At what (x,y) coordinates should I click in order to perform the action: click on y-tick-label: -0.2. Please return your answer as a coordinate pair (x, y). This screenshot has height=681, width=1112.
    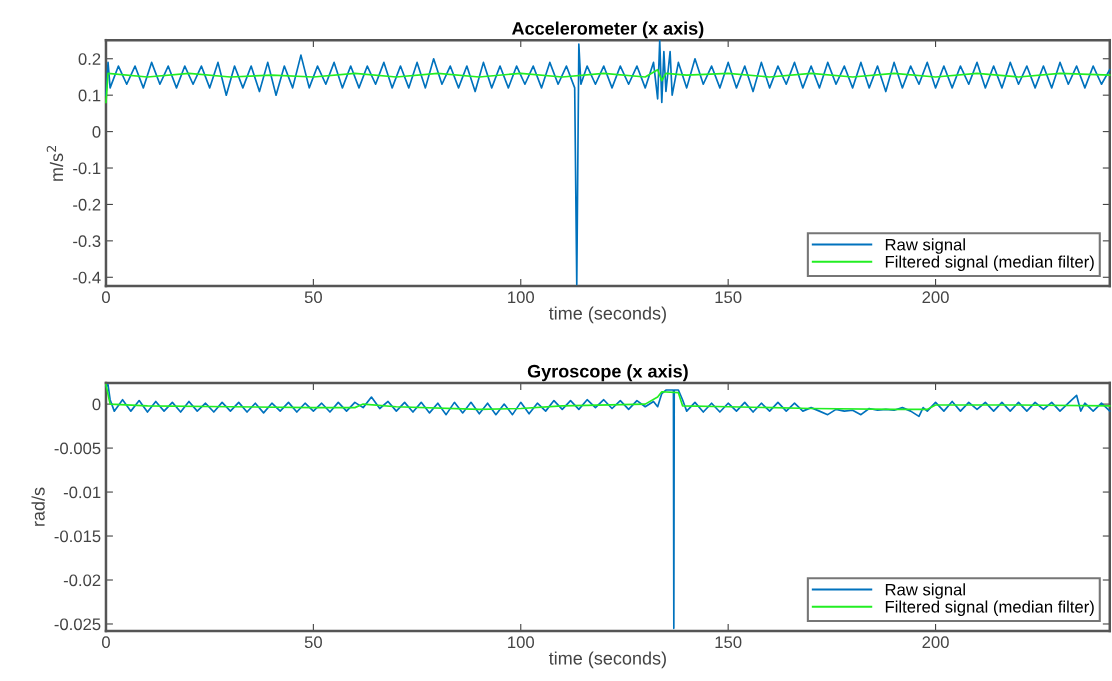
    Looking at the image, I should click on (87, 204).